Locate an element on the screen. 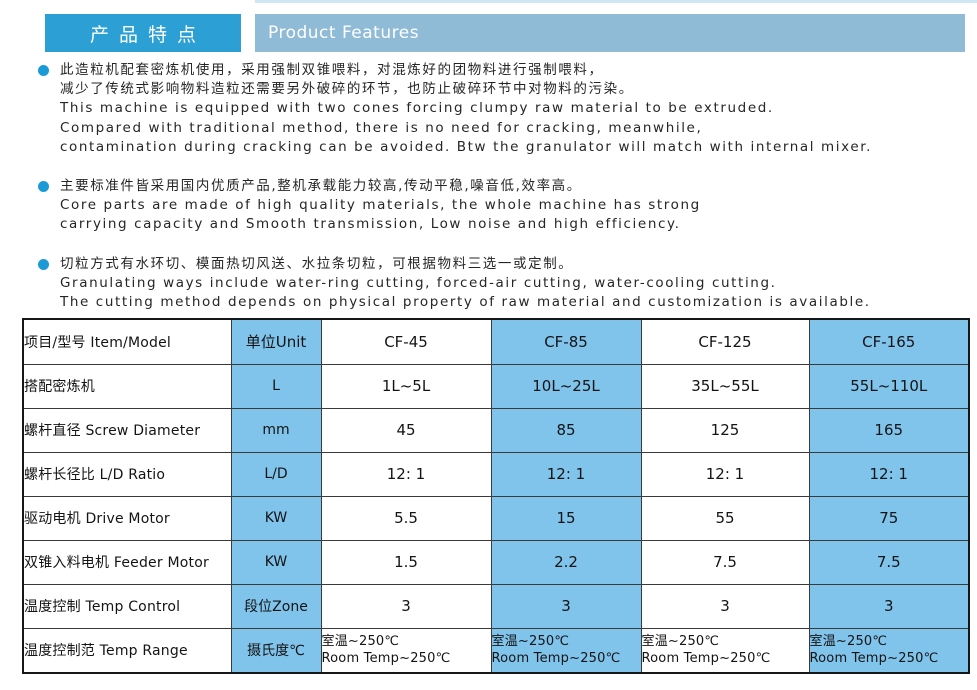 The image size is (977, 690). cell-cf-85: 2.2 is located at coordinates (566, 562).